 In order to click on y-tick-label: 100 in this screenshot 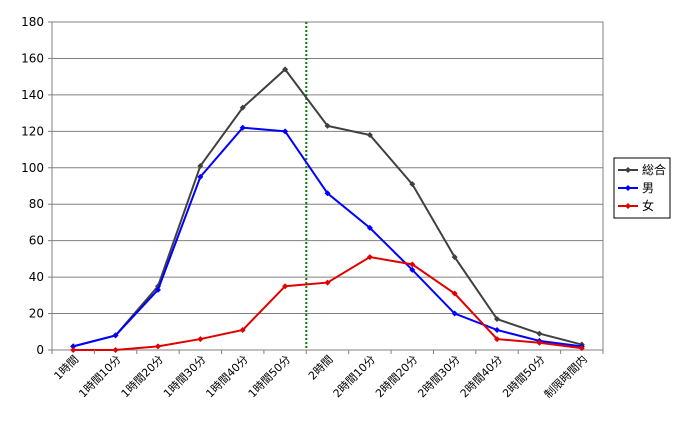, I will do `click(32, 168)`.